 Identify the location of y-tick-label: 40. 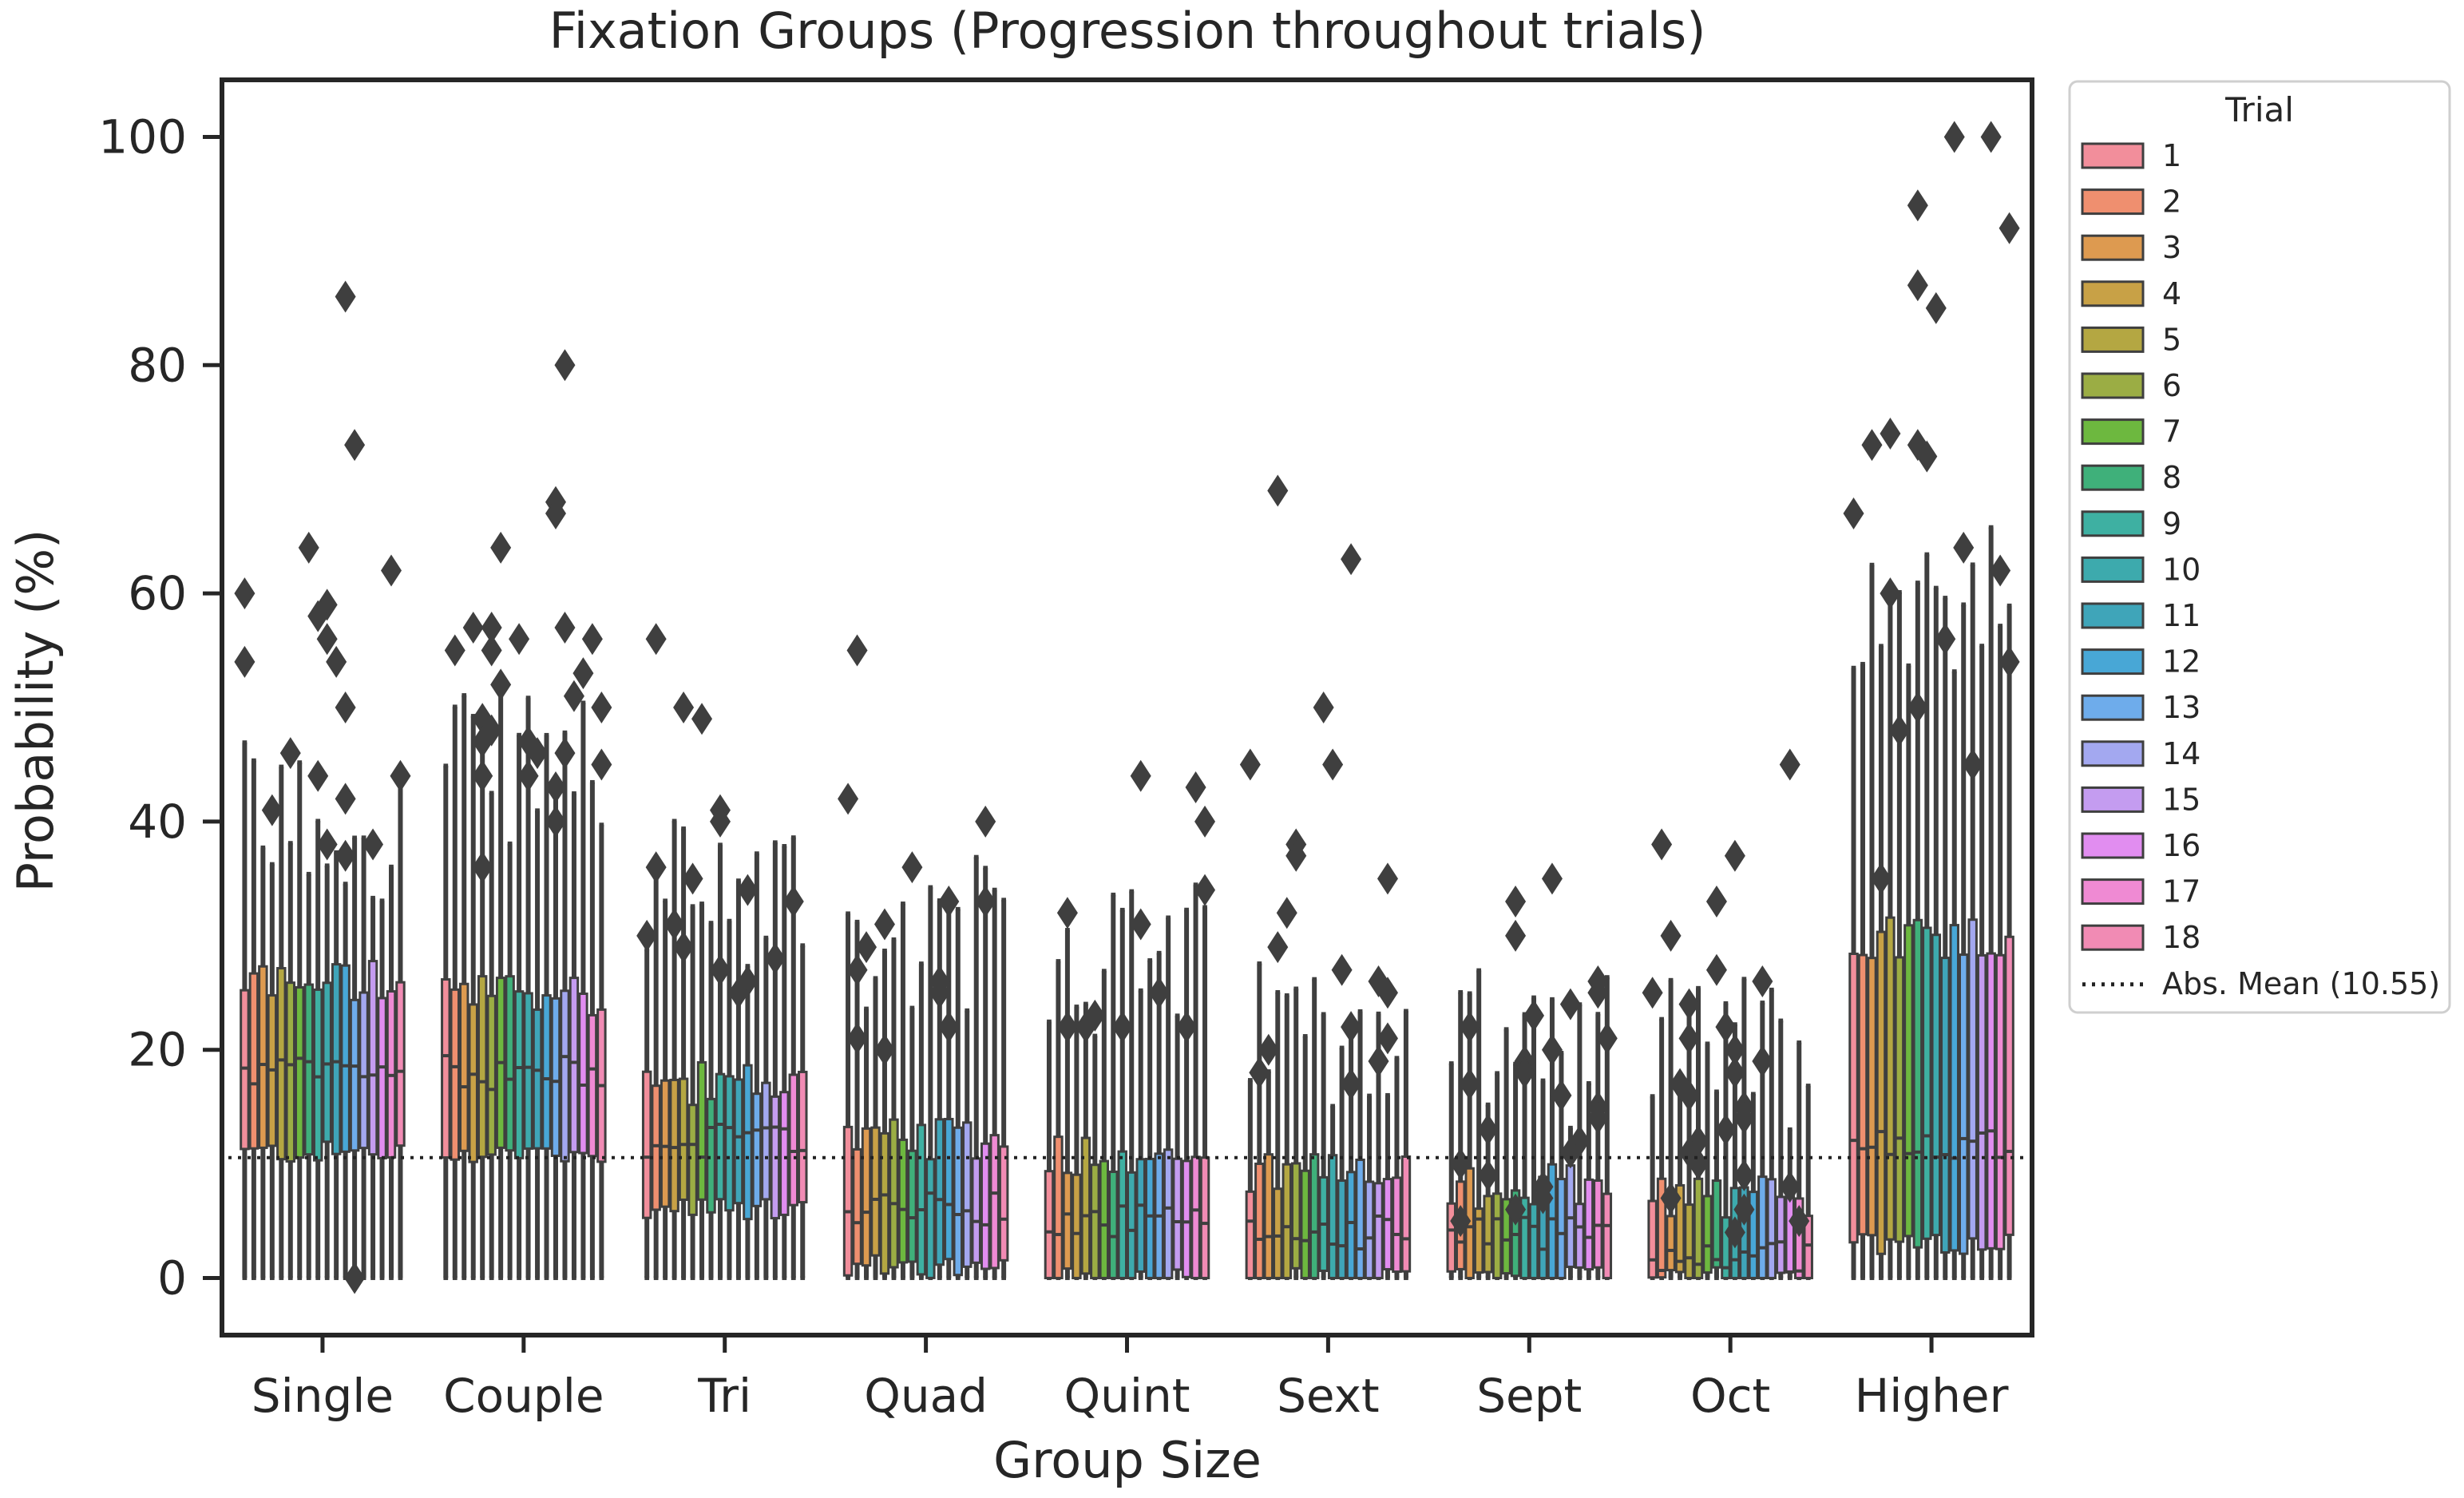
(157, 822).